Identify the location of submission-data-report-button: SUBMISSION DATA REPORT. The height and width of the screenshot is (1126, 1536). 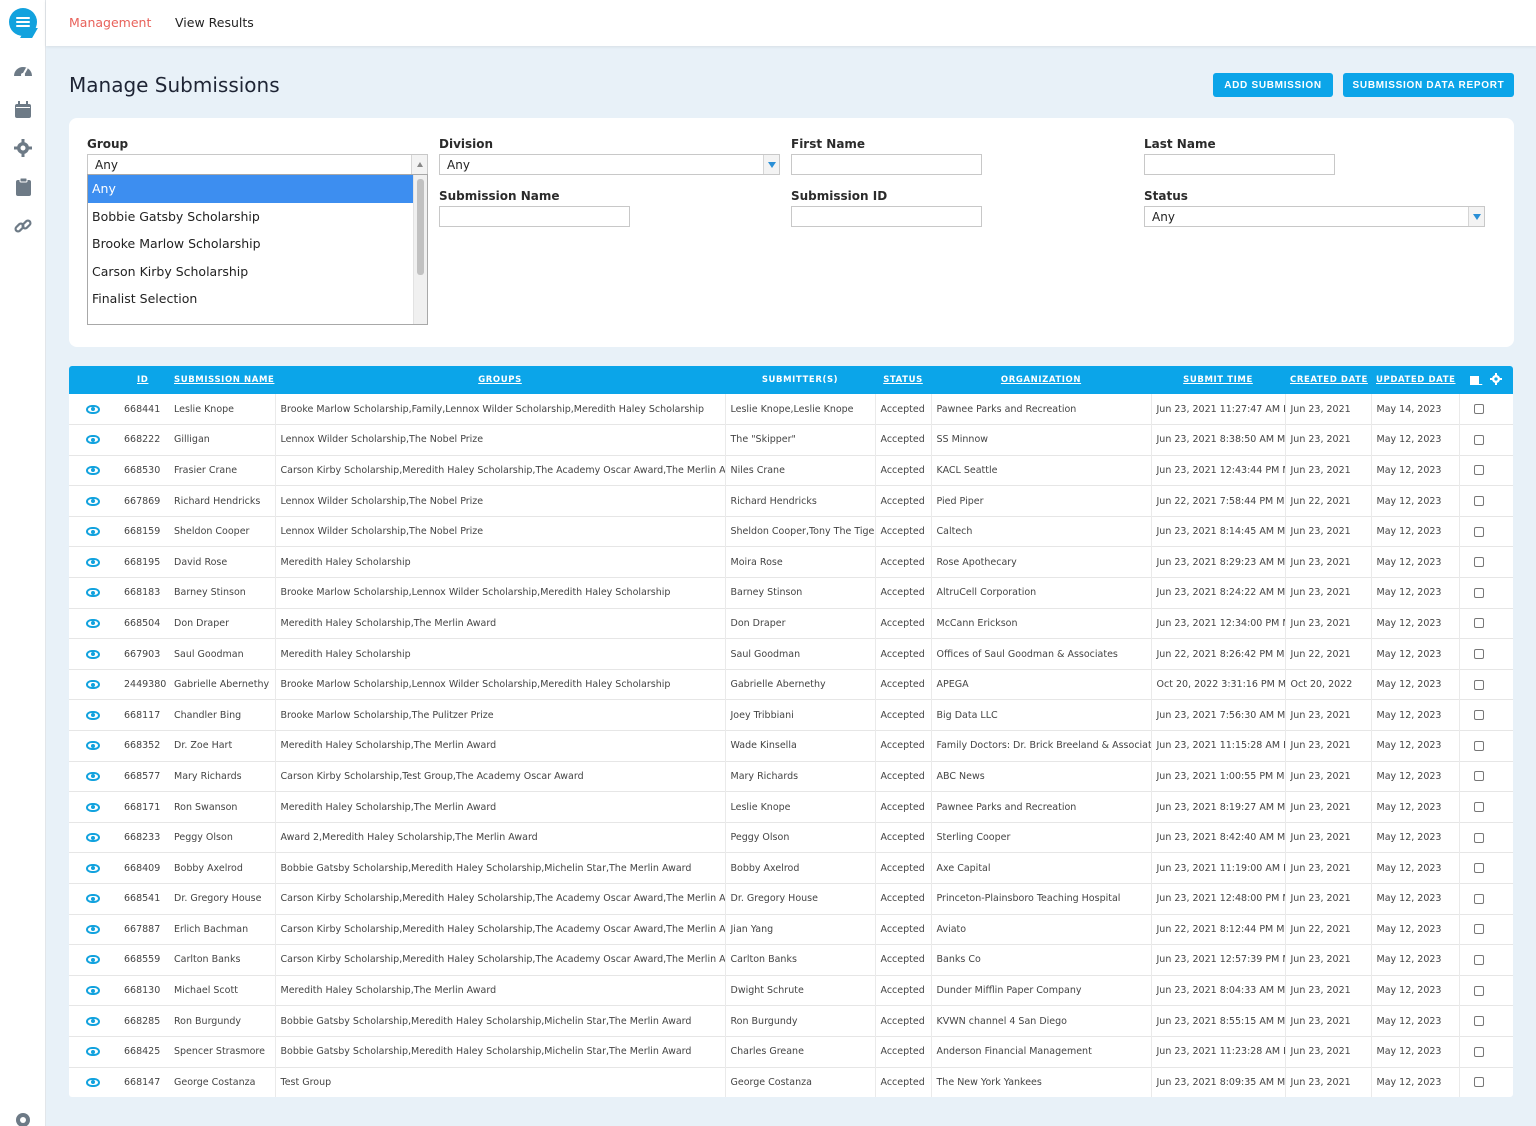
(1428, 85).